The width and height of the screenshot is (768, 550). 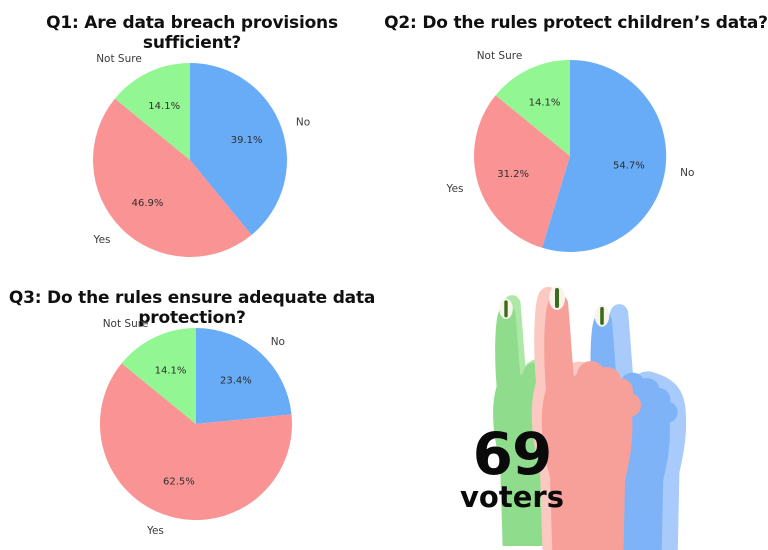 I want to click on salmon-hand-silhouette, so click(x=587, y=421).